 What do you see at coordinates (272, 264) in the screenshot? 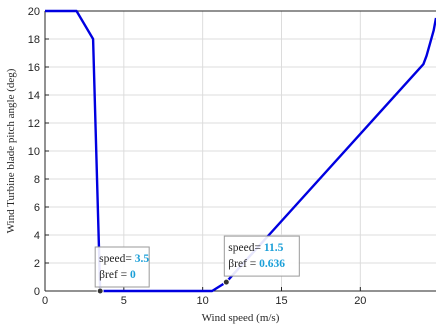
I see `datatip-bref-value: 0.636` at bounding box center [272, 264].